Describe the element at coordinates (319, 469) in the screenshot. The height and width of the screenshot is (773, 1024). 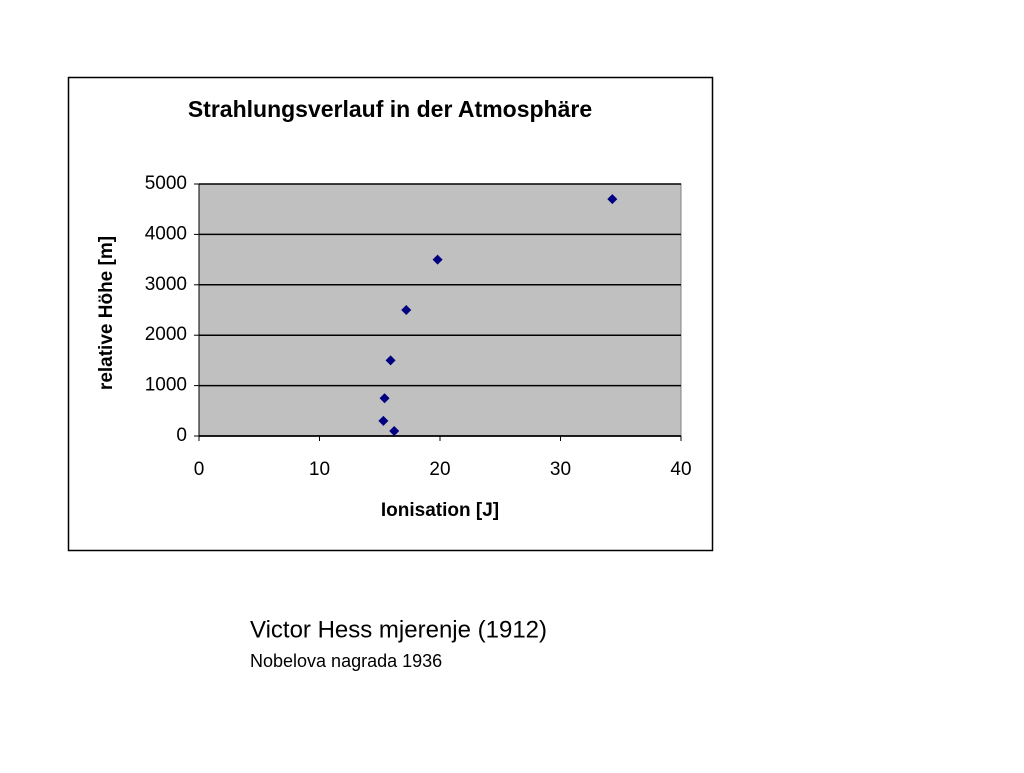
I see `x-tick-label: 10` at that location.